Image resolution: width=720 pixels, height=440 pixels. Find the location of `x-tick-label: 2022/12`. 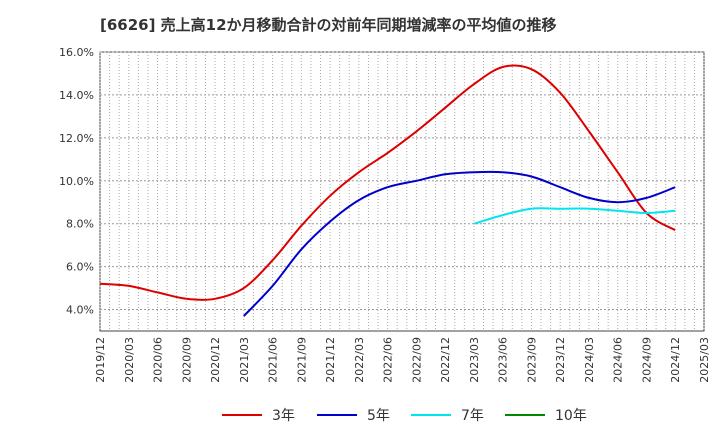

x-tick-label: 2022/12 is located at coordinates (445, 360).